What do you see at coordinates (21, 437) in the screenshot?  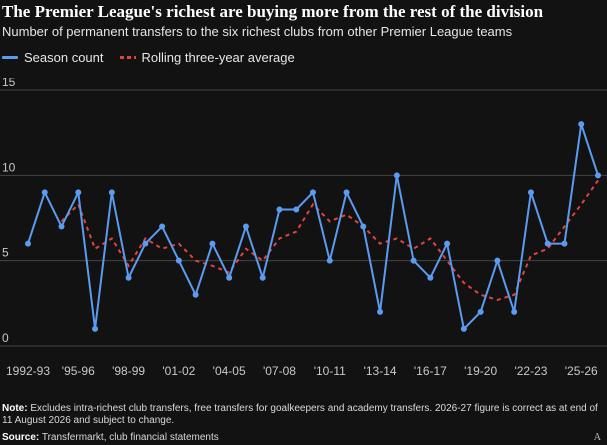 I see `source-label: Source:` at bounding box center [21, 437].